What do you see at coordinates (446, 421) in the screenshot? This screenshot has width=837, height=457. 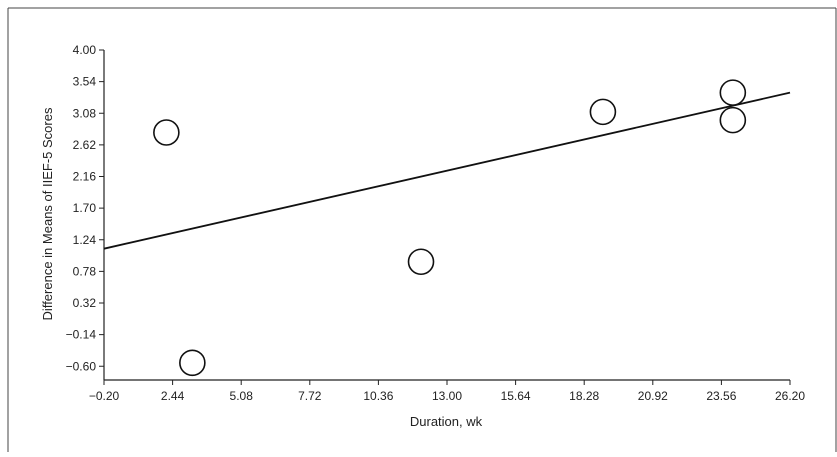 I see `x-axis-title: Duration, wk` at bounding box center [446, 421].